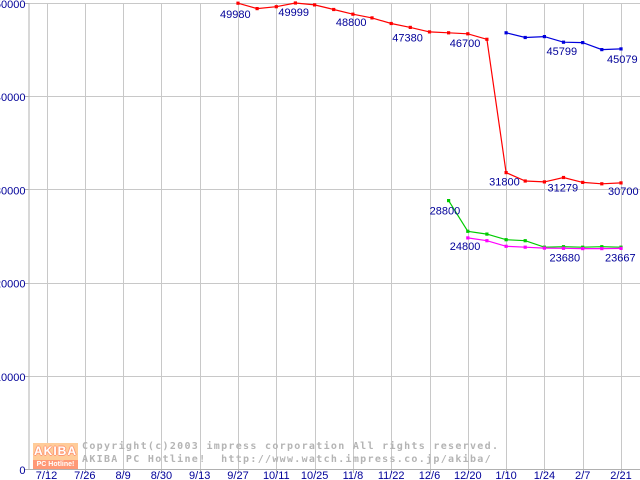  What do you see at coordinates (504, 183) in the screenshot?
I see `price-label: 31800` at bounding box center [504, 183].